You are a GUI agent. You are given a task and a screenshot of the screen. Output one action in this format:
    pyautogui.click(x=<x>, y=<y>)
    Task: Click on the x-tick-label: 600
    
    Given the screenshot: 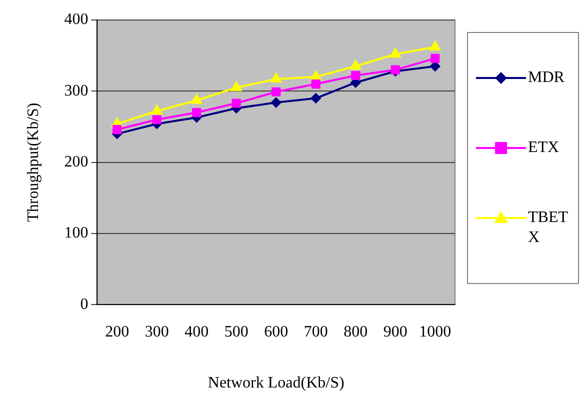 What is the action you would take?
    pyautogui.click(x=276, y=331)
    